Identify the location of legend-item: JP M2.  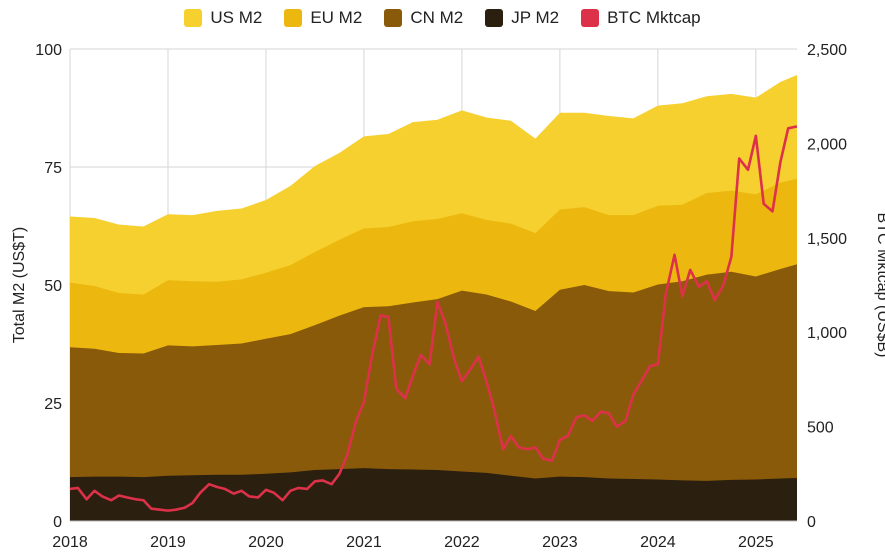
(522, 18).